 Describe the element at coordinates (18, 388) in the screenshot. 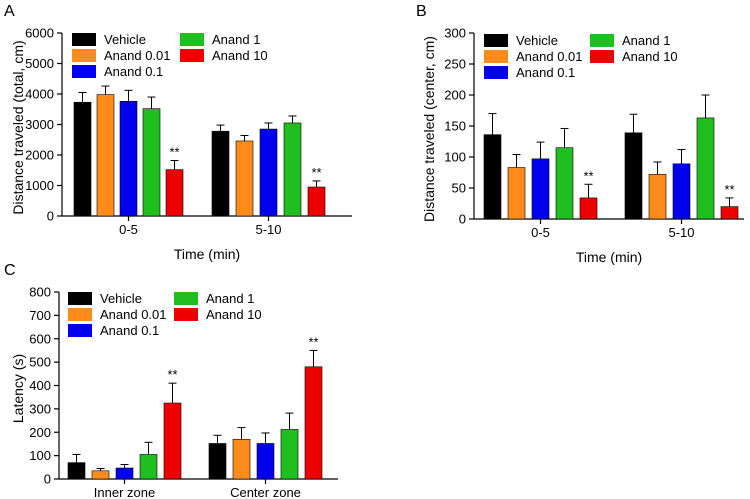

I see `y-axis-title: Latency (s)` at that location.